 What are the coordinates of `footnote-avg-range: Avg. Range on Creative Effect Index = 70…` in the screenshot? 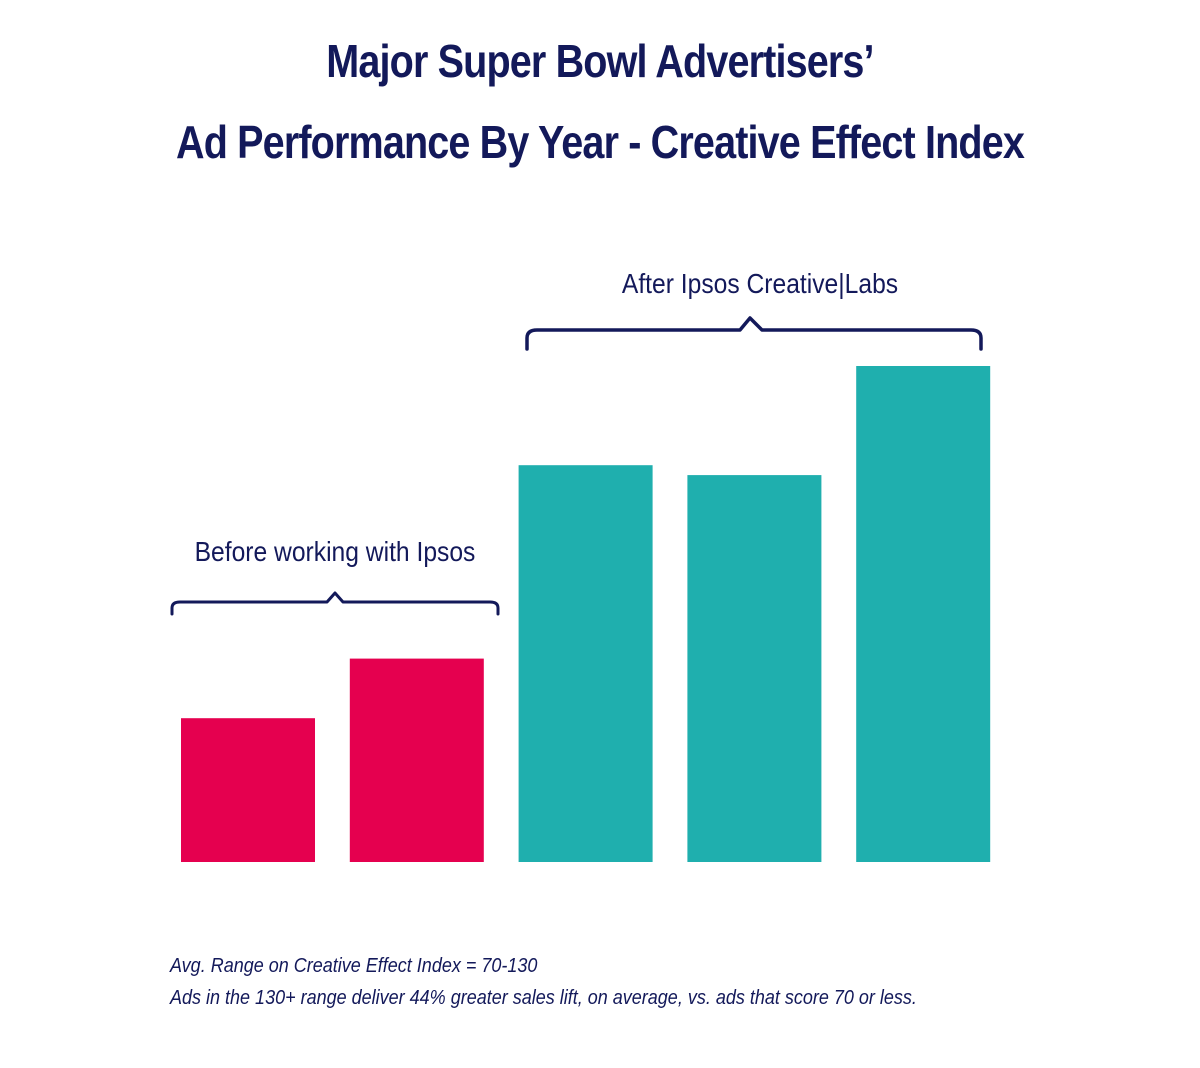 It's located at (354, 966).